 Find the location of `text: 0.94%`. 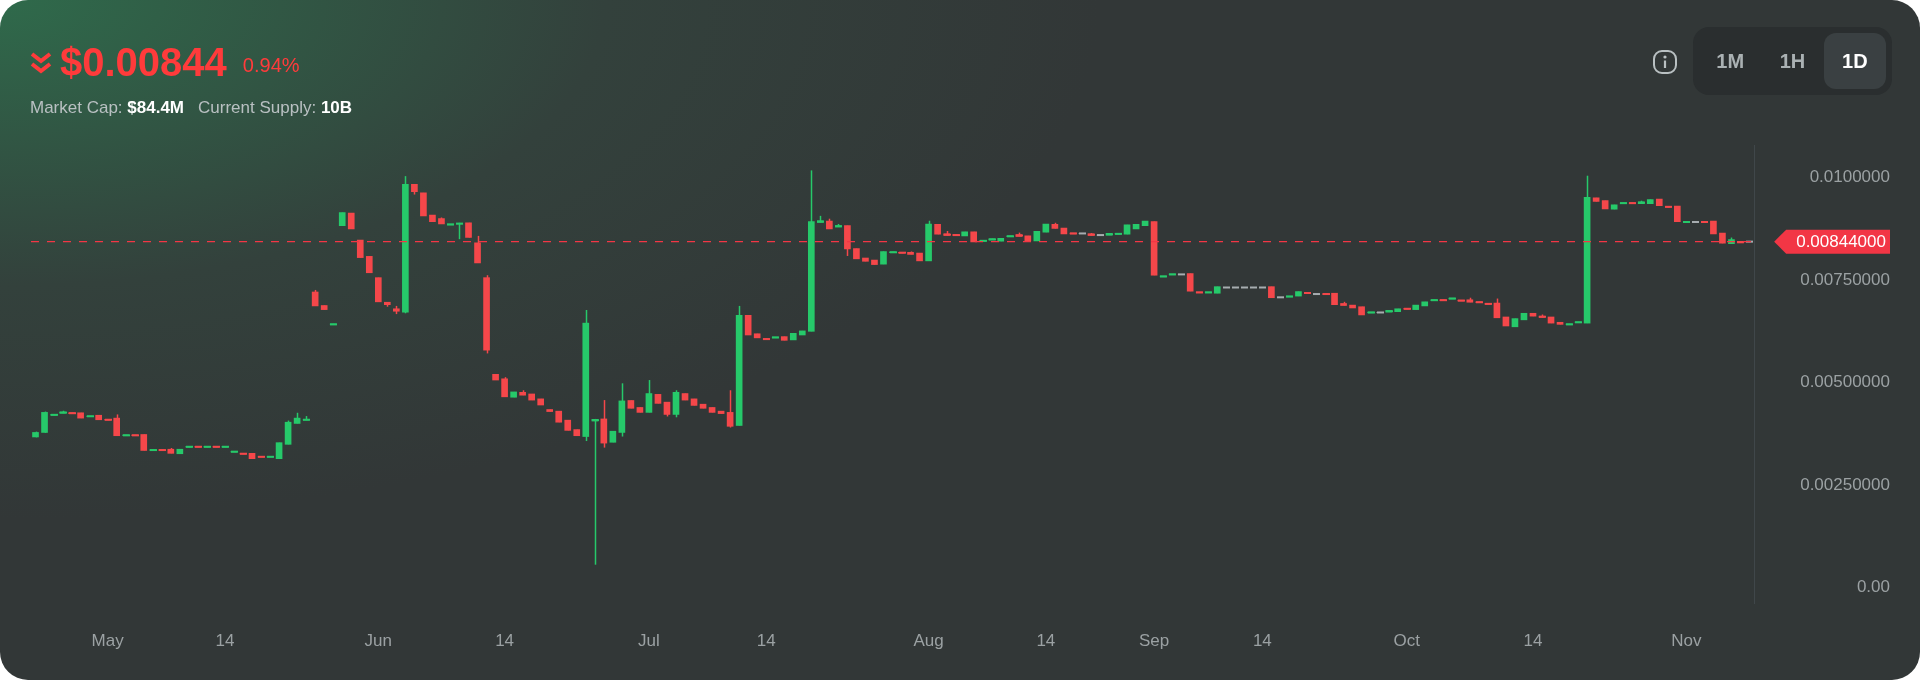

text: 0.94% is located at coordinates (271, 65).